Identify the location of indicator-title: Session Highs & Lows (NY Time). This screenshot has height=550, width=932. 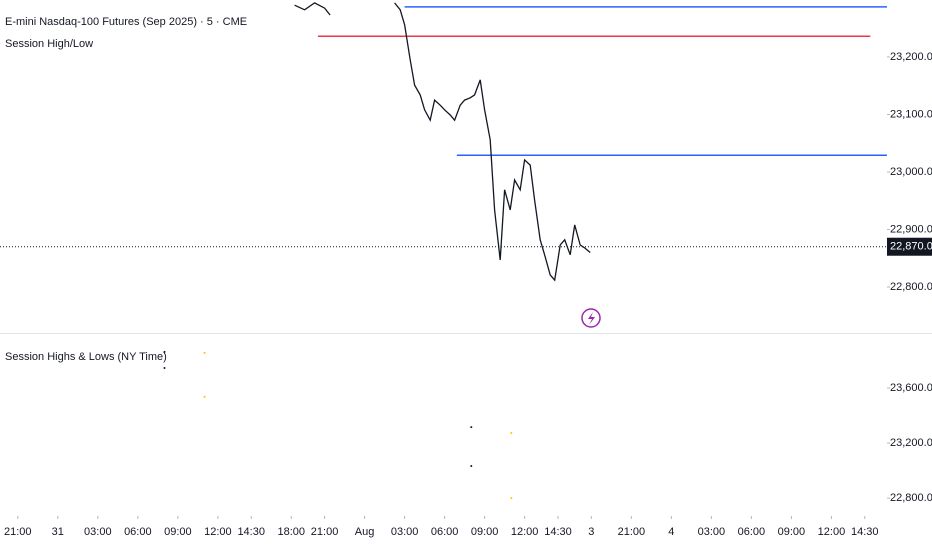
(86, 357).